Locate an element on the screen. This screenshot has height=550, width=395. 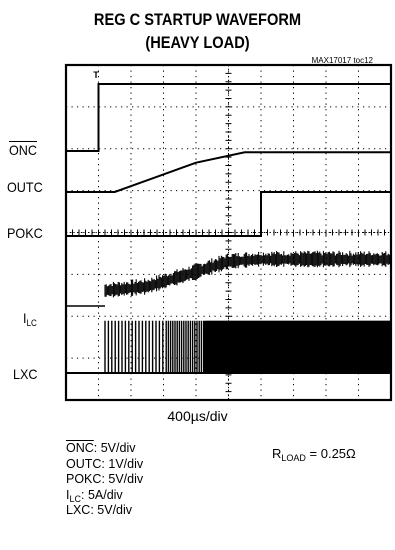
load-resistance: RLOAD = 0.25Ω is located at coordinates (314, 454).